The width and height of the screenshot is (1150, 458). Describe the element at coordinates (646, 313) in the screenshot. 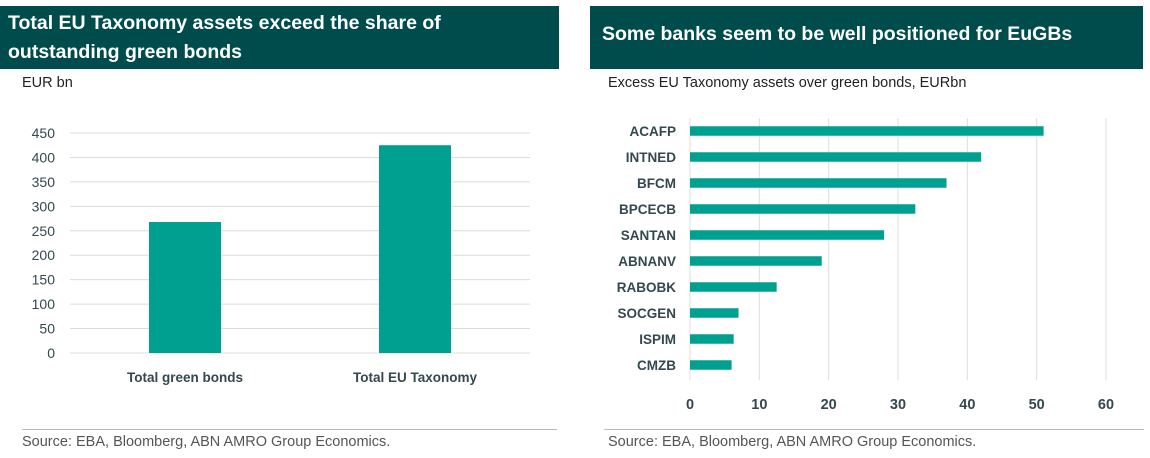

I see `y-category-label: SOCGEN` at that location.